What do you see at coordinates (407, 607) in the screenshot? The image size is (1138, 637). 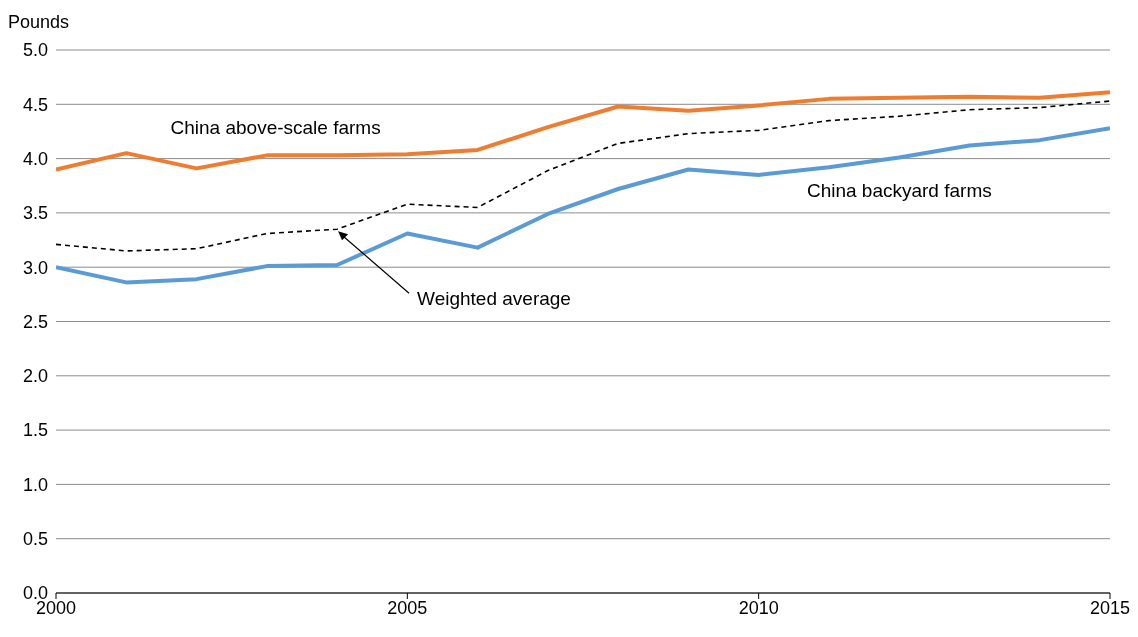 I see `x-tick-label: 2005` at bounding box center [407, 607].